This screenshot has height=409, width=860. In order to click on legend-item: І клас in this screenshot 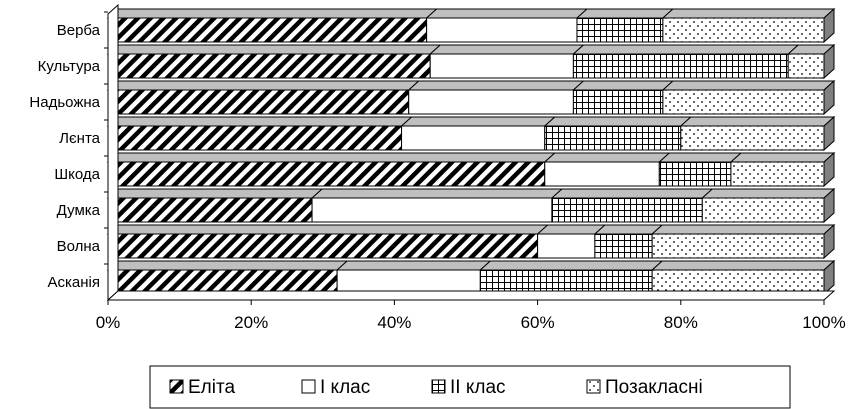, I will do `click(335, 387)`.